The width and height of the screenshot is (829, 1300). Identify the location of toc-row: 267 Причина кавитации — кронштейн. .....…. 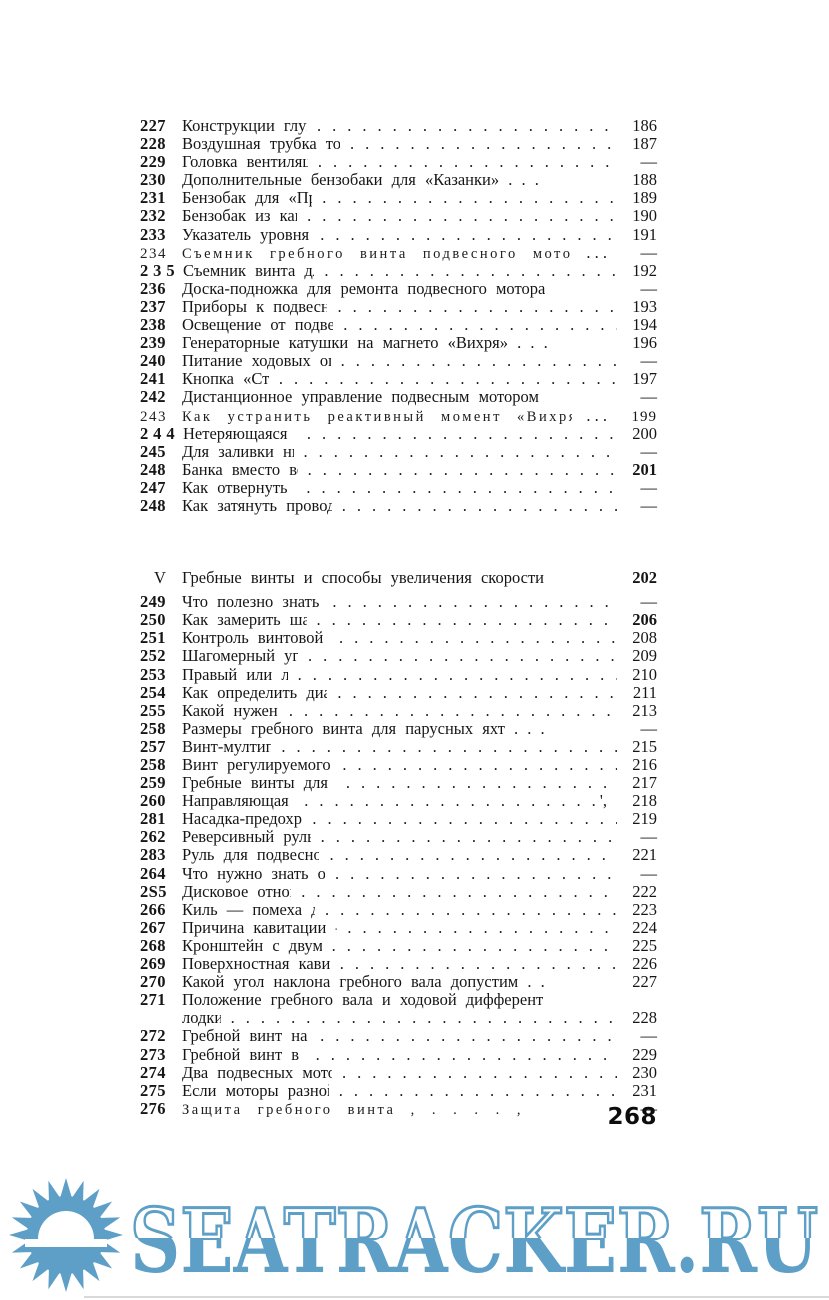
(398, 927).